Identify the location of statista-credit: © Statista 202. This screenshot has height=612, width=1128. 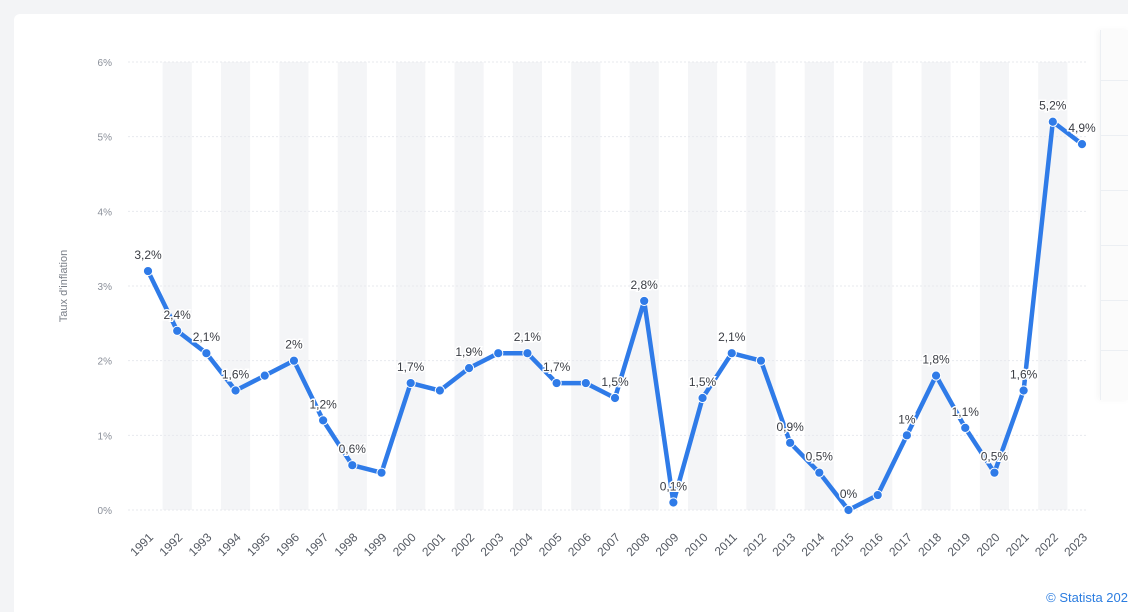
(1087, 597).